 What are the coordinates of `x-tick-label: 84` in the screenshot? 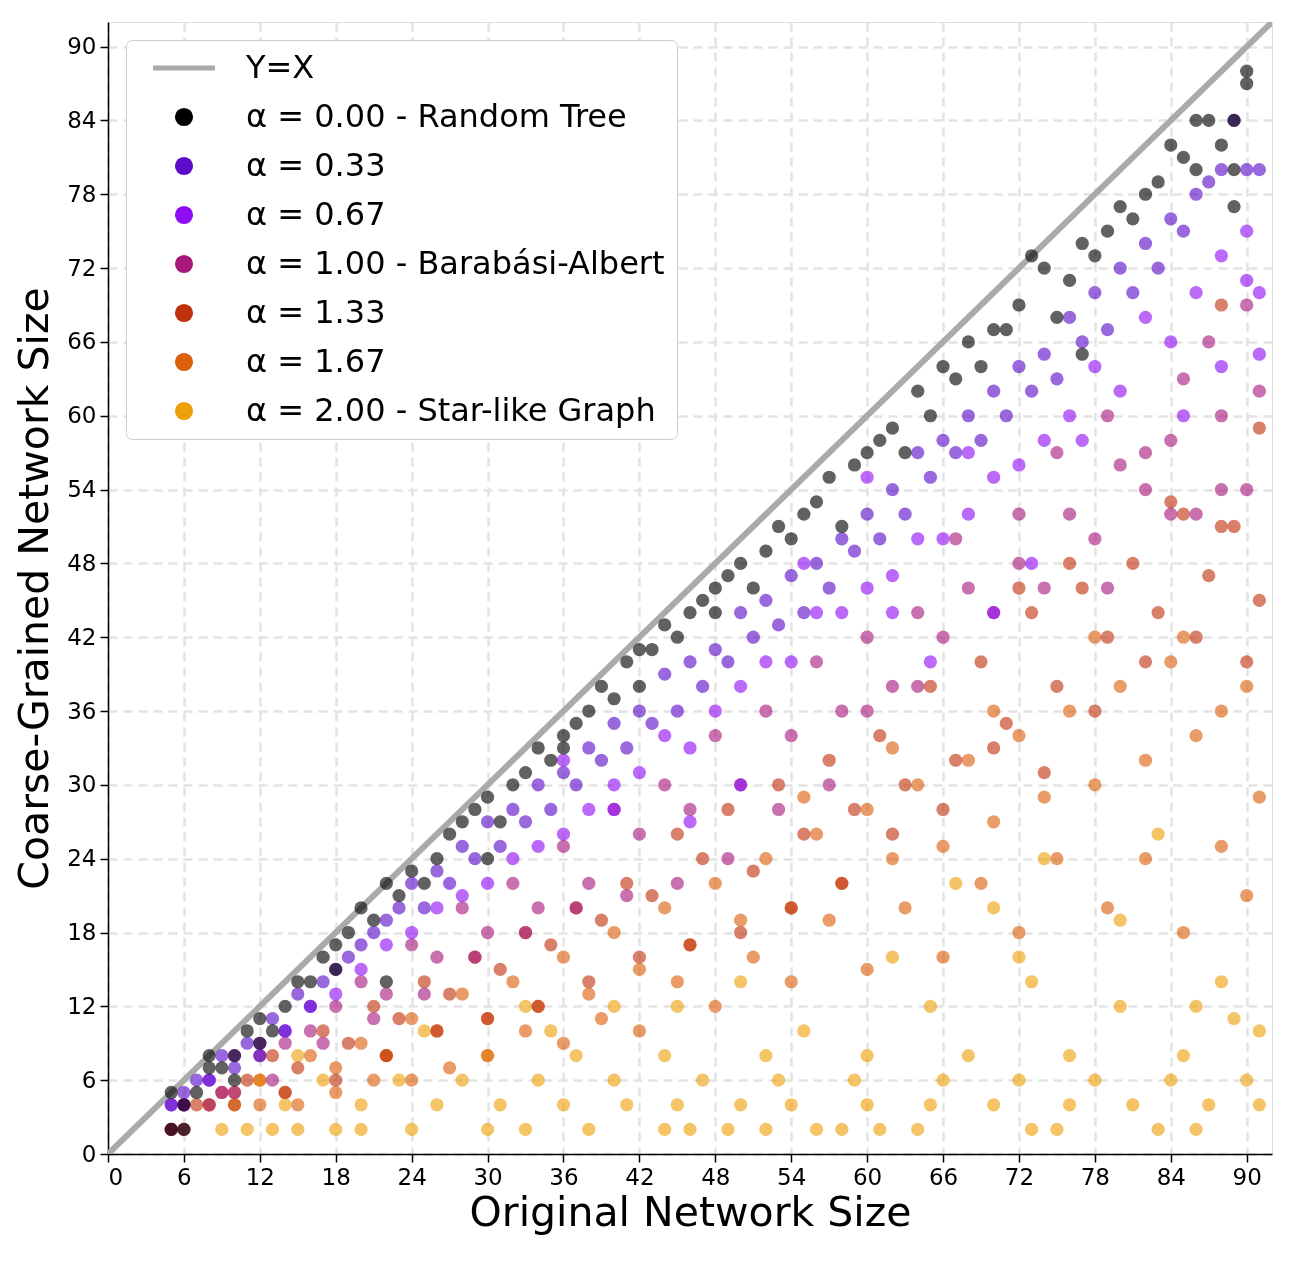 It's located at (1171, 1176).